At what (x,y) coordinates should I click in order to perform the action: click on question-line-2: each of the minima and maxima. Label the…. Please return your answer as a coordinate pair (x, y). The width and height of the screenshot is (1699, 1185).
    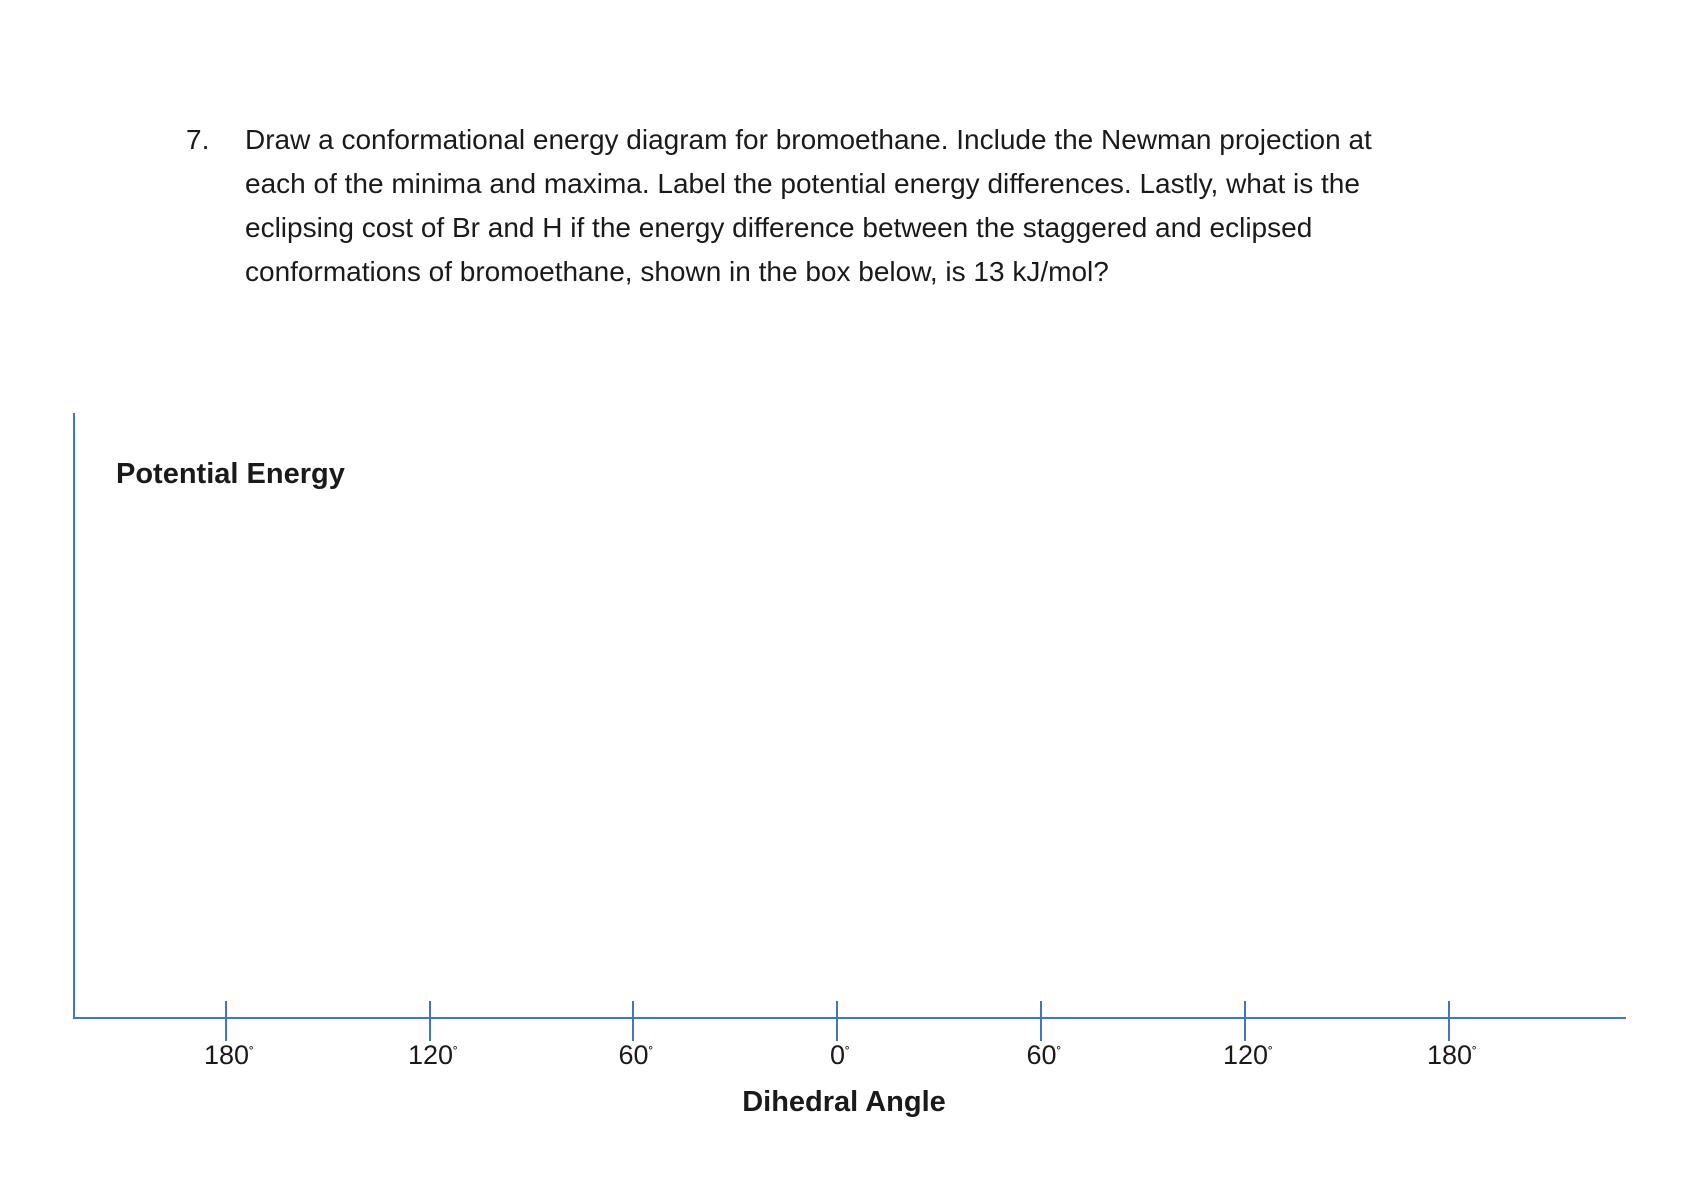
    Looking at the image, I should click on (802, 183).